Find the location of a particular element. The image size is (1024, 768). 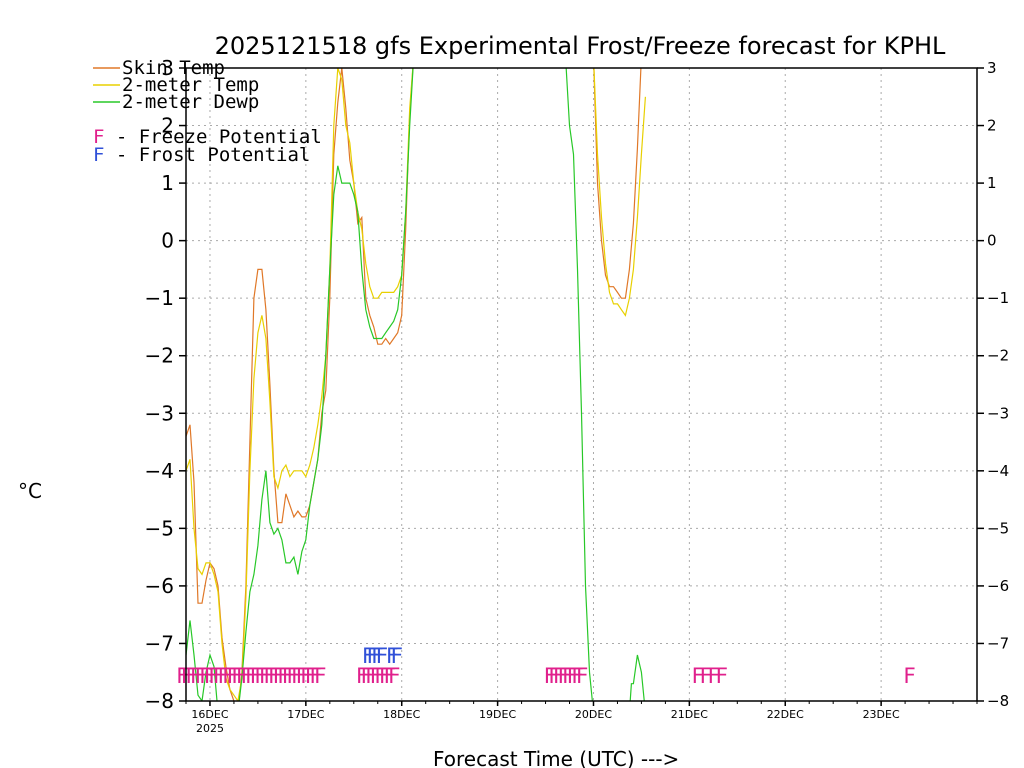

y-tick-label-right: −2 is located at coordinates (998, 356).